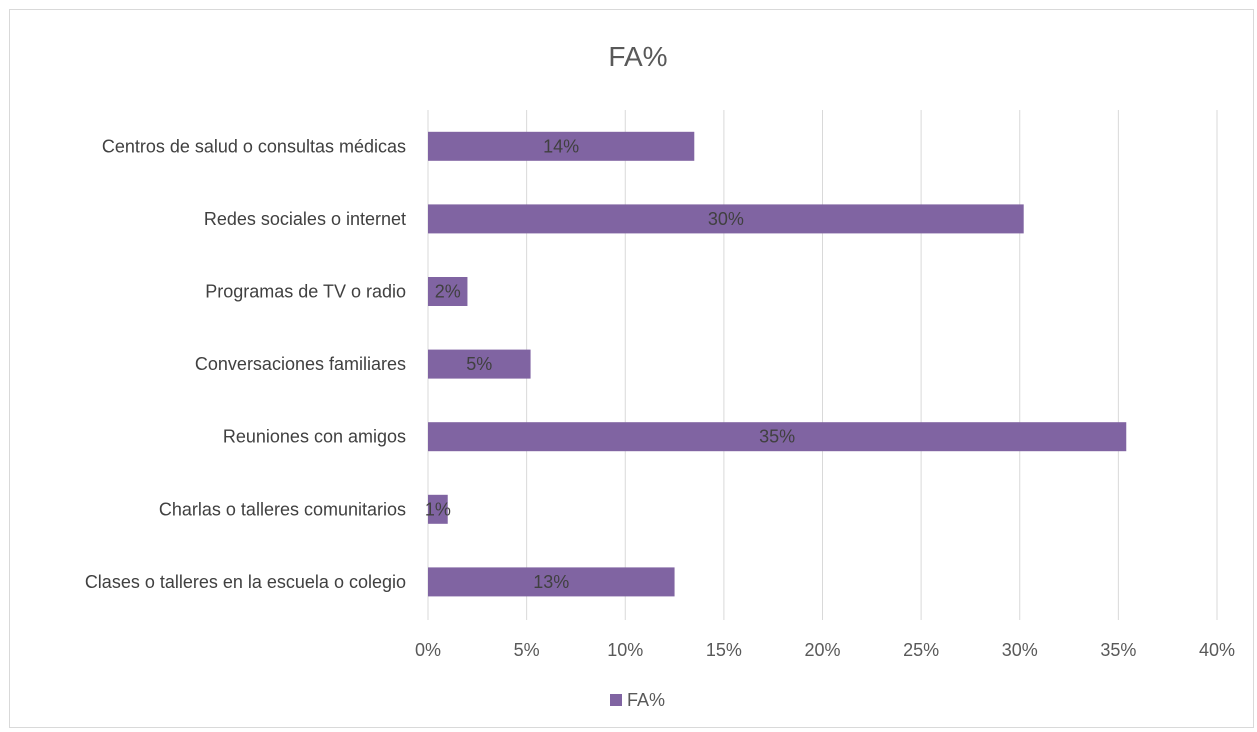  I want to click on x-tick-label: 40%, so click(1217, 650).